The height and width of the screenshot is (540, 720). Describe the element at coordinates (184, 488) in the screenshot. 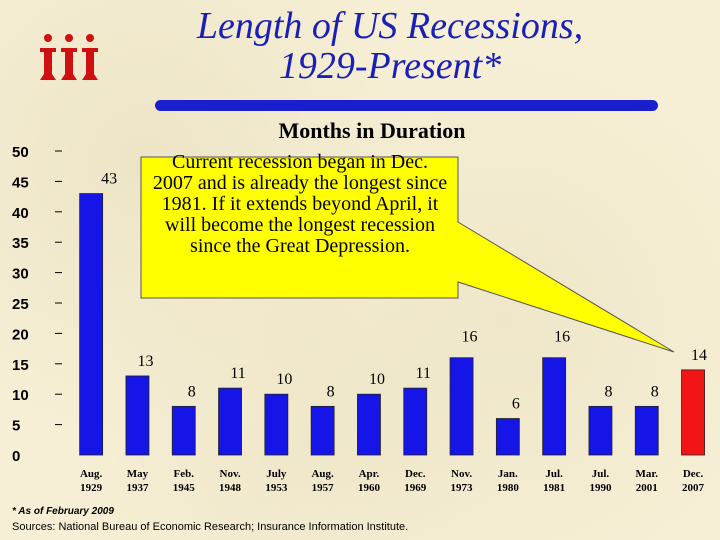

I see `x-tick-label: 1945` at that location.